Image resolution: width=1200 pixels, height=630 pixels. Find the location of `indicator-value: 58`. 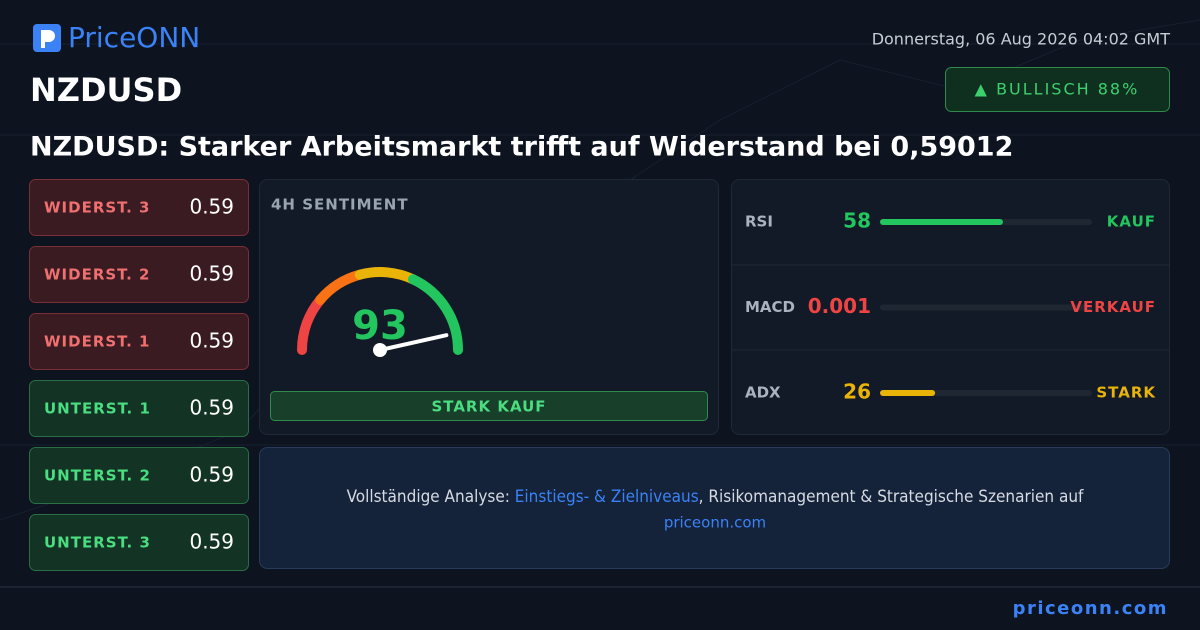

indicator-value: 58 is located at coordinates (857, 221).